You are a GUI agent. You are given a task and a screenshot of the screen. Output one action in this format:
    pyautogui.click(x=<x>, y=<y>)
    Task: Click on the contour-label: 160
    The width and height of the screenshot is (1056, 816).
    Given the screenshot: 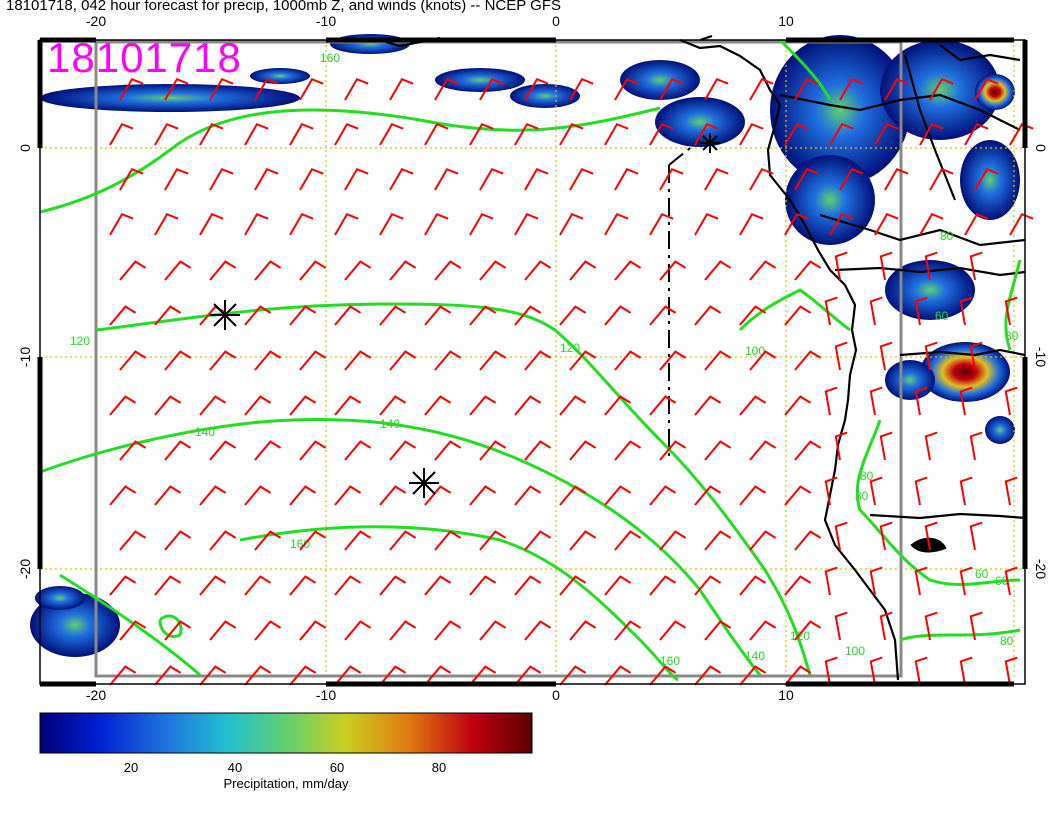 What is the action you would take?
    pyautogui.click(x=330, y=58)
    